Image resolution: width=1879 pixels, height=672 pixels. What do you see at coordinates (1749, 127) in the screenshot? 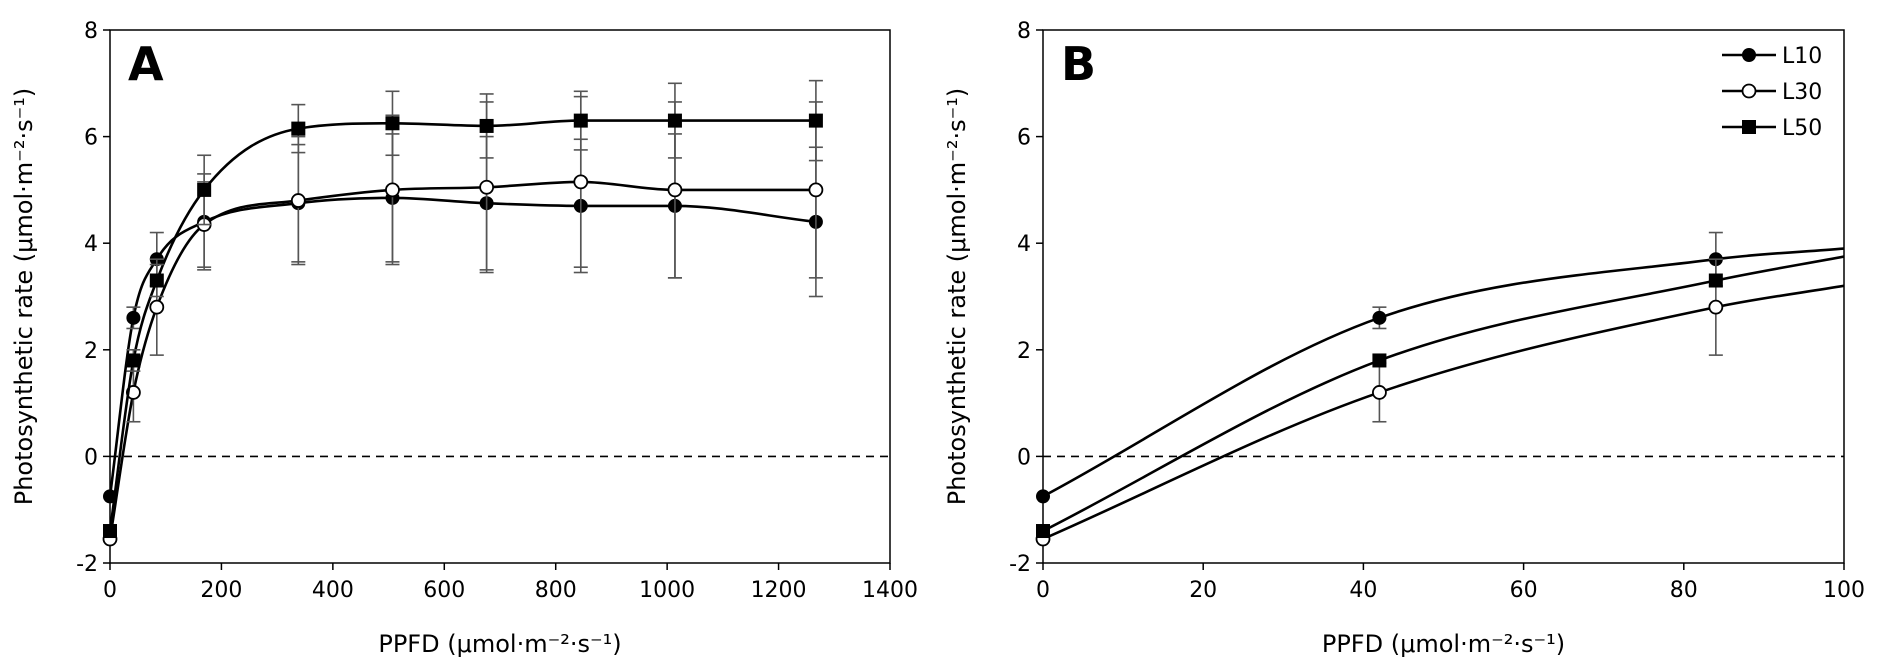
I see `legend-marker-l50` at bounding box center [1749, 127].